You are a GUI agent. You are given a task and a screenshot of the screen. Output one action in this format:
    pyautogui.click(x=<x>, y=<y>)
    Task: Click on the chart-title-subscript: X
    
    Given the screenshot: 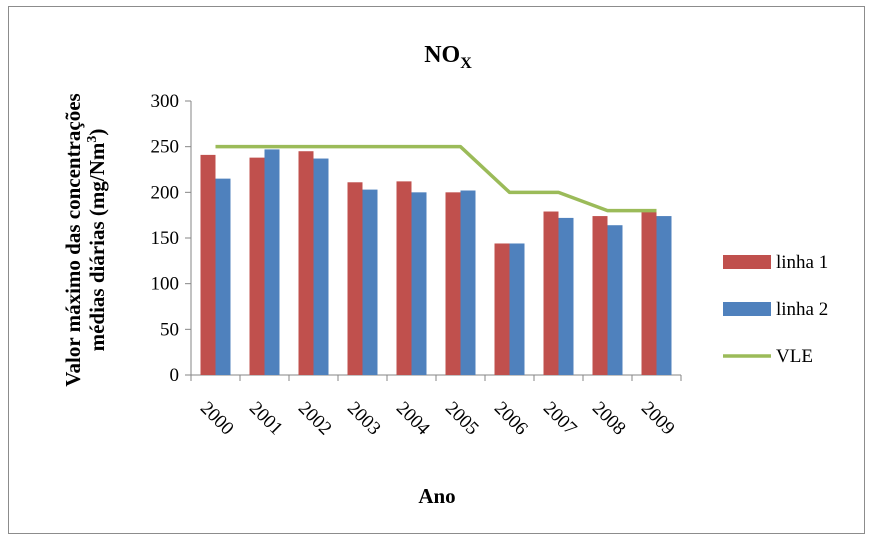 What is the action you would take?
    pyautogui.click(x=466, y=63)
    